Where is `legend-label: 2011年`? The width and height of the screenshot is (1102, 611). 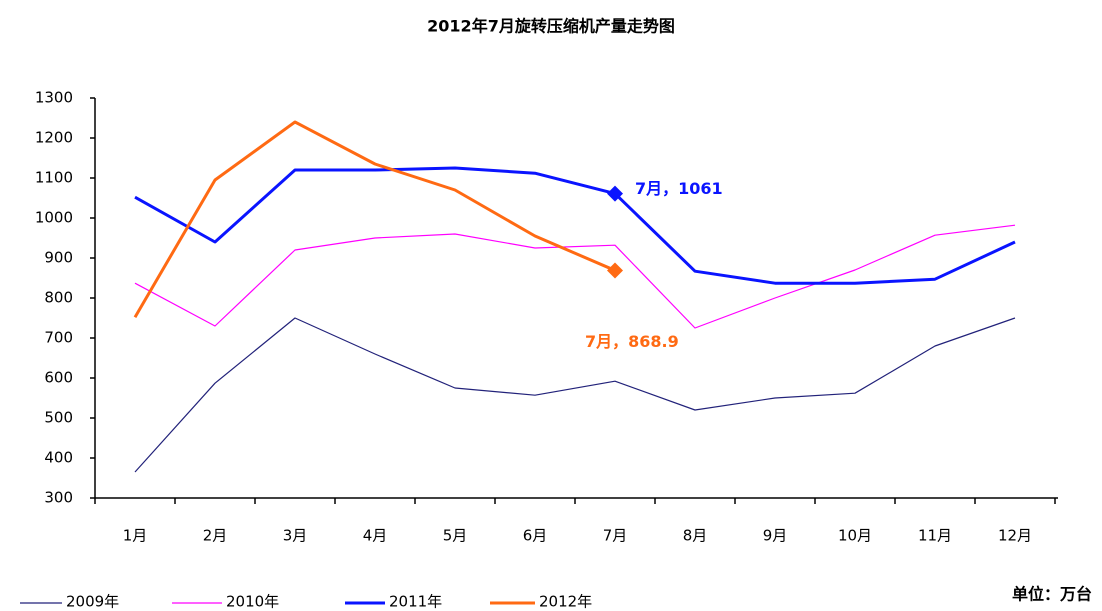
legend-label: 2011年 is located at coordinates (415, 602).